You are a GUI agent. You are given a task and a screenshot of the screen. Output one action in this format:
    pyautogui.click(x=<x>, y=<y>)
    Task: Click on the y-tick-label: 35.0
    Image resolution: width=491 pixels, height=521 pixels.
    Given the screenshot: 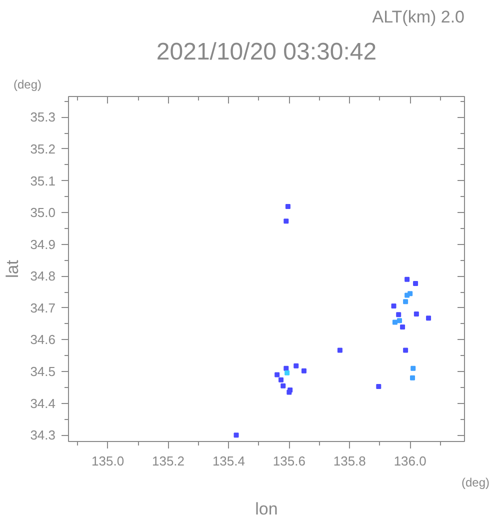 What is the action you would take?
    pyautogui.click(x=43, y=212)
    